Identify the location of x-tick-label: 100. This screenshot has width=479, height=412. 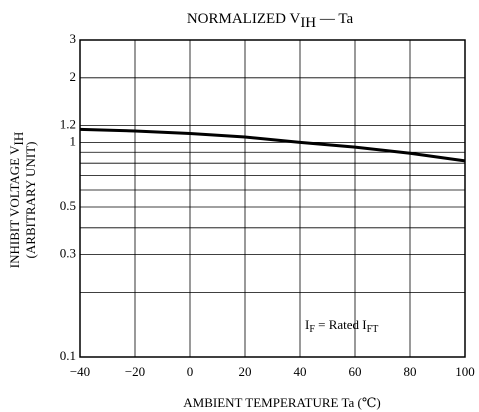
(465, 371).